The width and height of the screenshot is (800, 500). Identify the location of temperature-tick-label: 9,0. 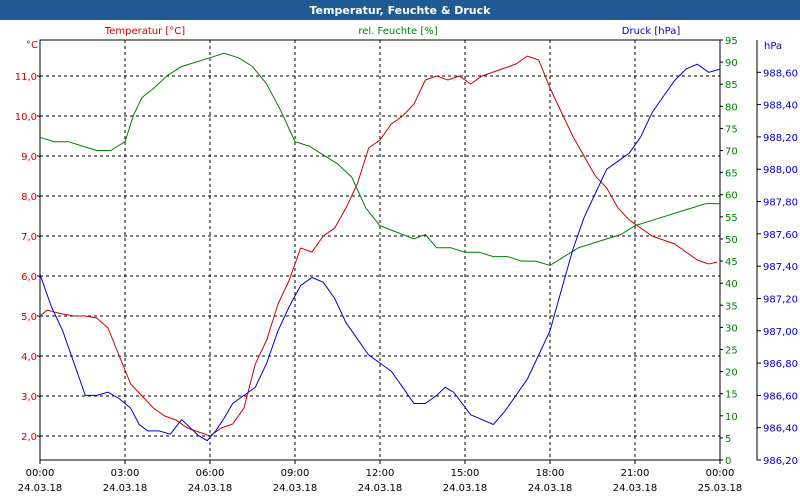
(29, 157).